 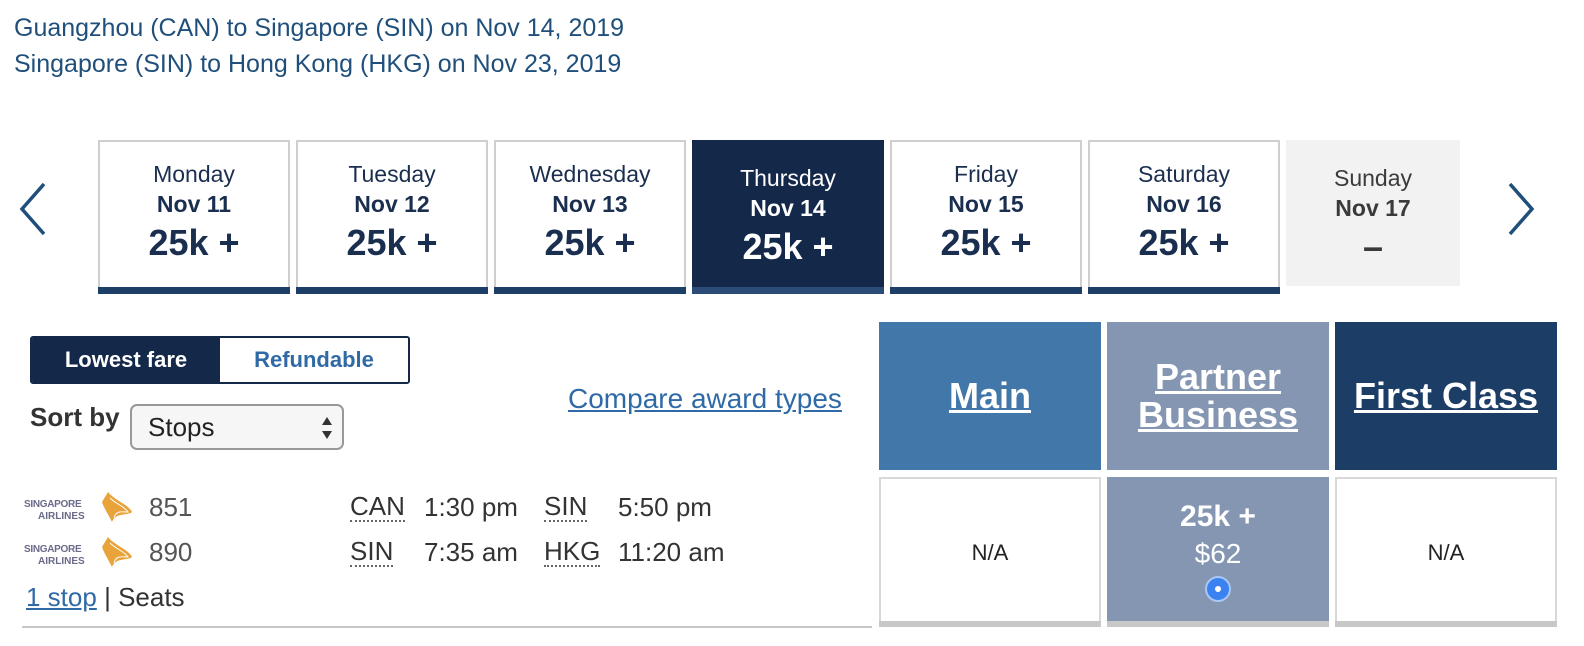 What do you see at coordinates (151, 597) in the screenshot?
I see `seats-link: Seats` at bounding box center [151, 597].